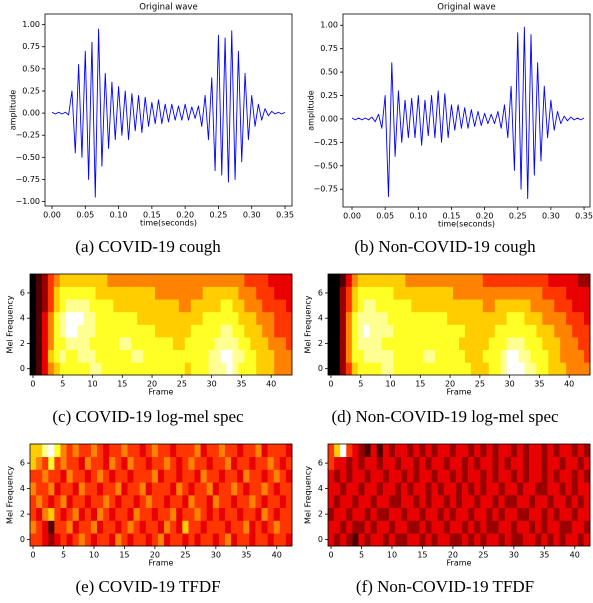 The width and height of the screenshot is (593, 603). I want to click on x-tick-label: 0.25, so click(518, 216).